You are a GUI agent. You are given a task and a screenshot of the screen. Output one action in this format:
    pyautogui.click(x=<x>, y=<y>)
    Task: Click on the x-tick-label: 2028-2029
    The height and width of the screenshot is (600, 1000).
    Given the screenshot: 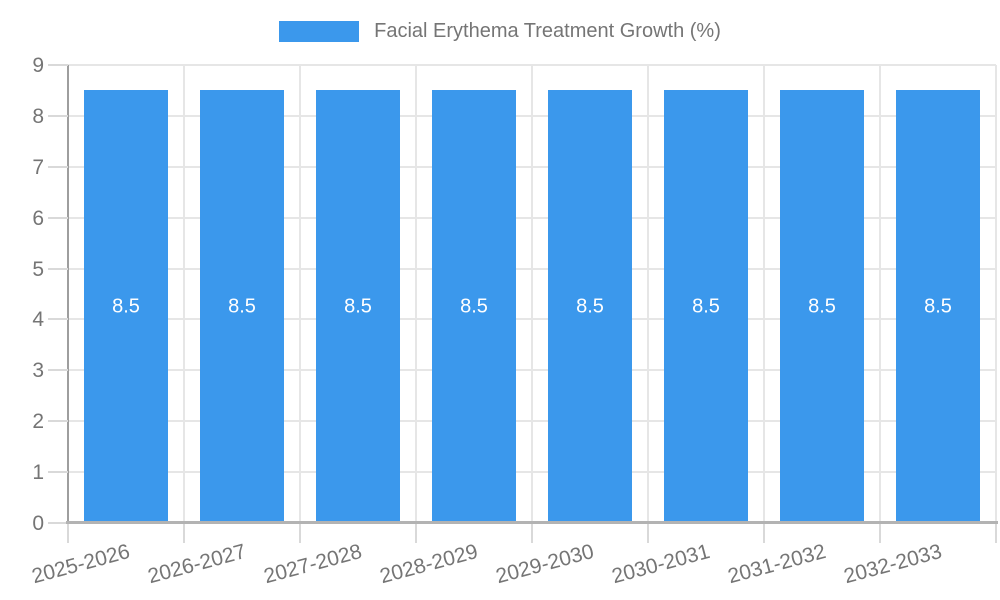 What is the action you would take?
    pyautogui.click(x=428, y=564)
    